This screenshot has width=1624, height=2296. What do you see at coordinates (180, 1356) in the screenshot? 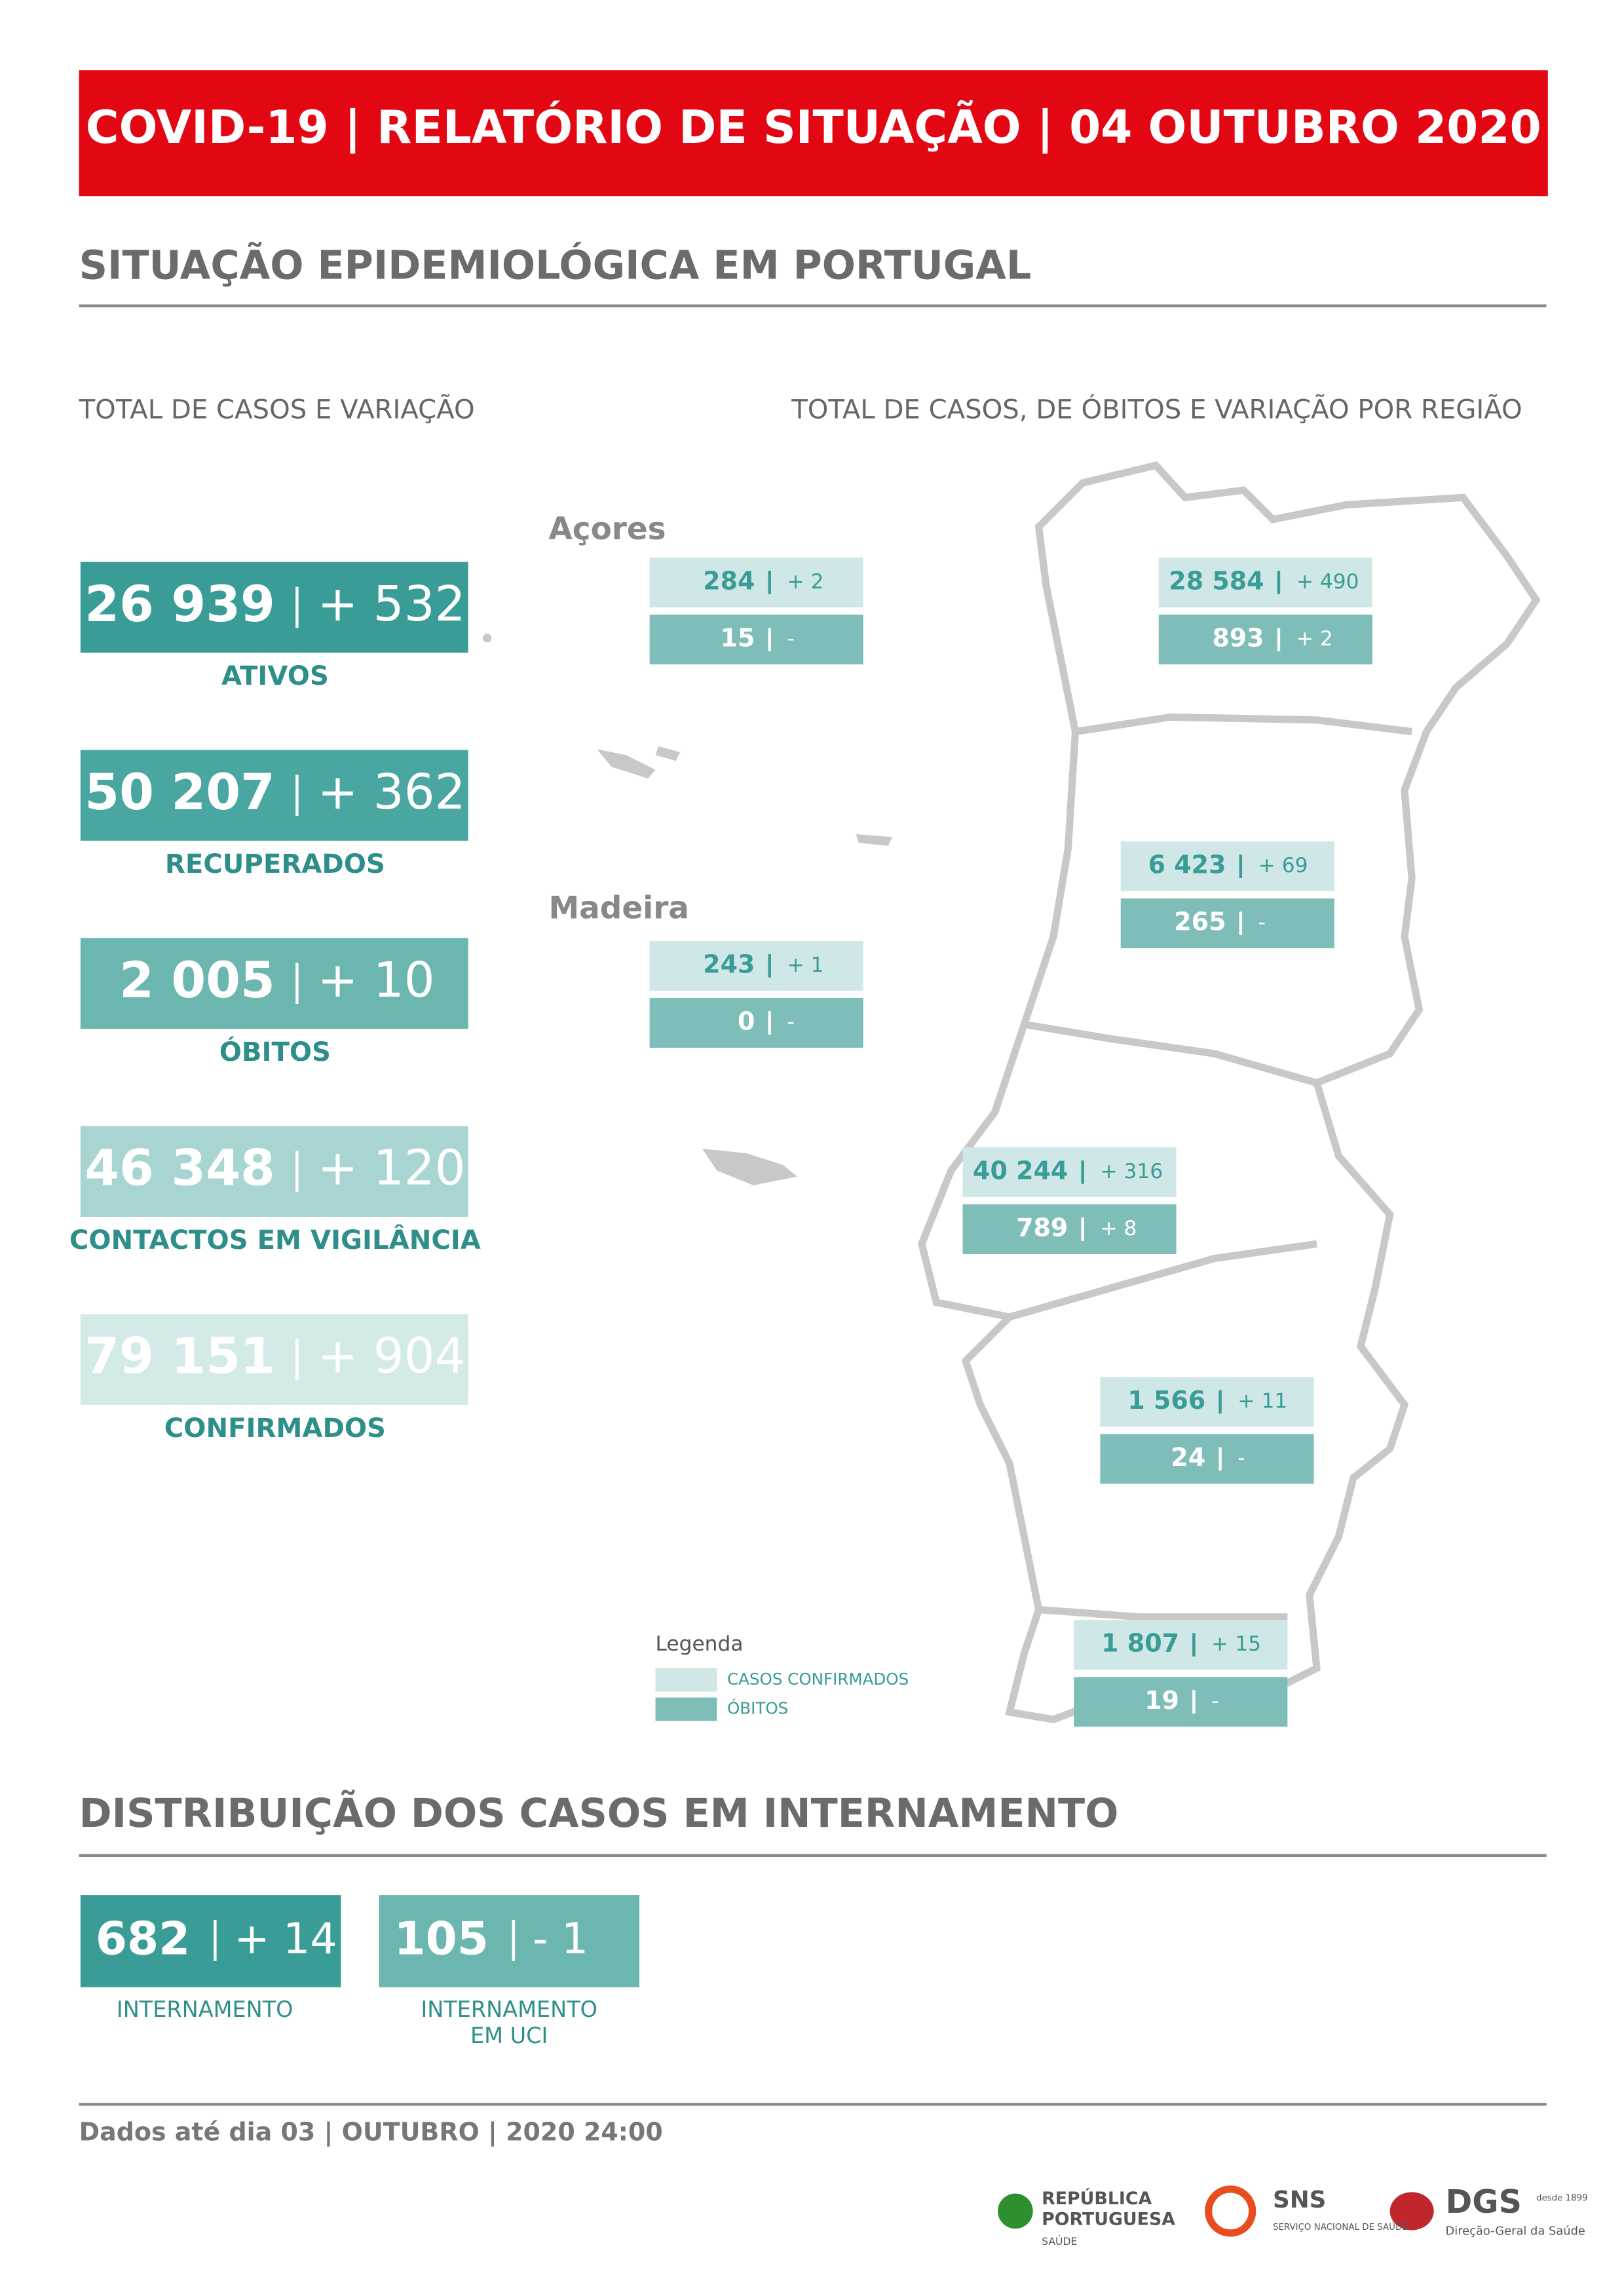
I see `stat-value: 79 151` at bounding box center [180, 1356].